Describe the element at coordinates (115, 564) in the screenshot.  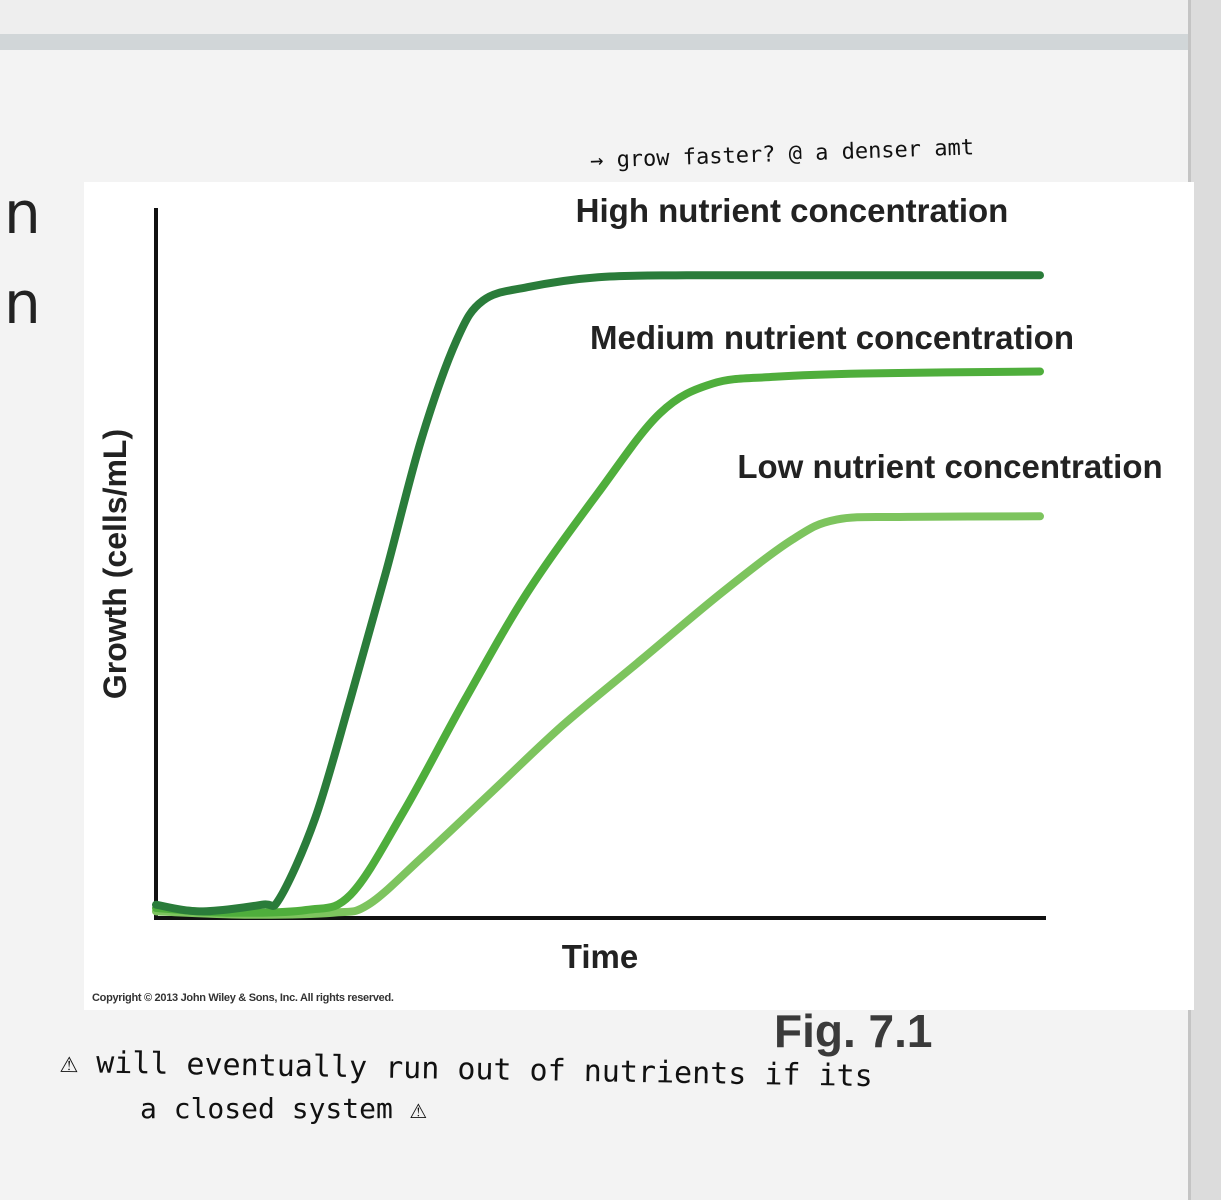
I see `y-axis-label: Growth (cells/mL)` at that location.